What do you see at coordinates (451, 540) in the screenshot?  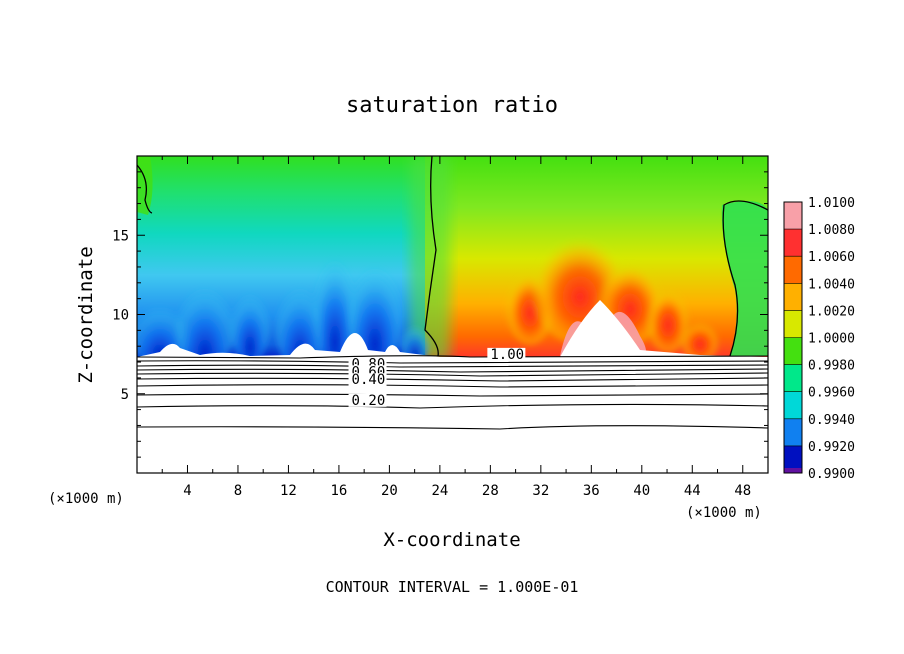 I see `x-axis-label: X-coordinate` at bounding box center [451, 540].